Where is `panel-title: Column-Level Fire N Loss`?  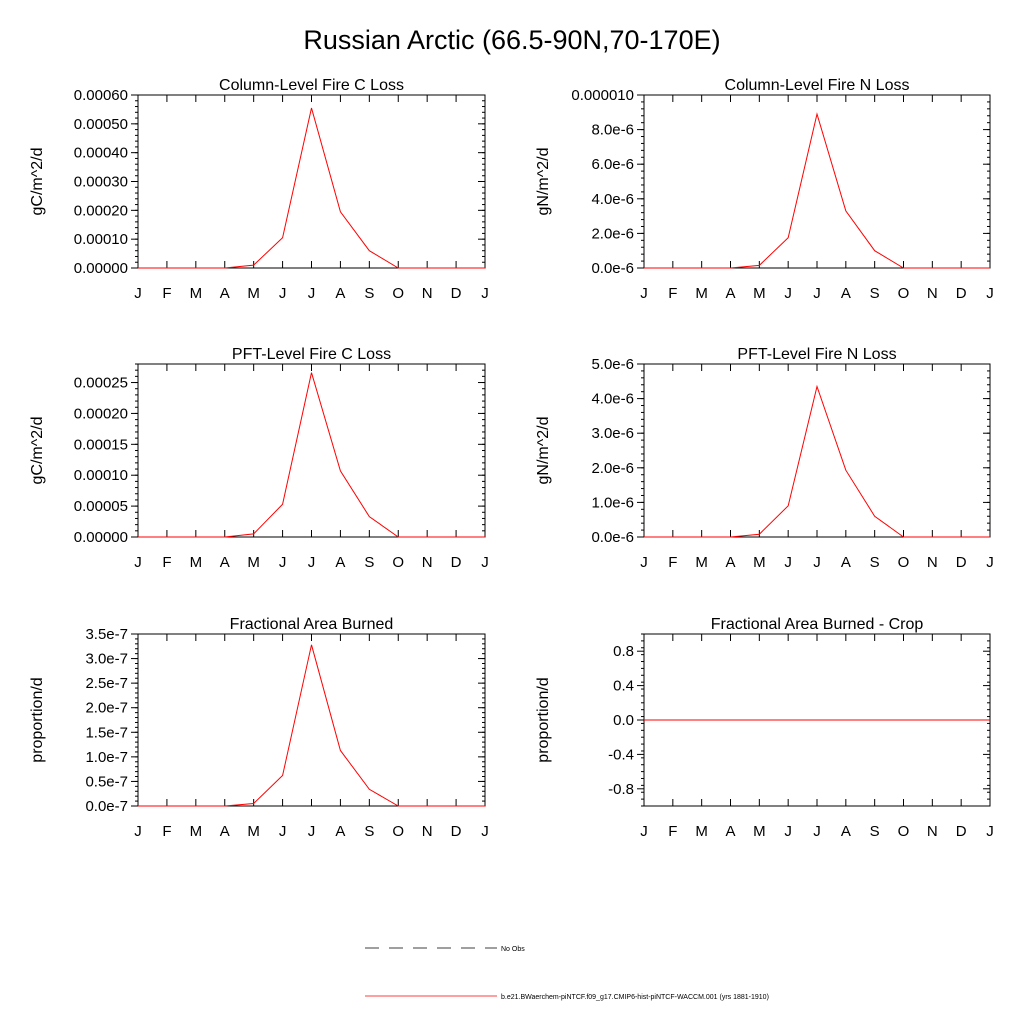
panel-title: Column-Level Fire N Loss is located at coordinates (817, 85).